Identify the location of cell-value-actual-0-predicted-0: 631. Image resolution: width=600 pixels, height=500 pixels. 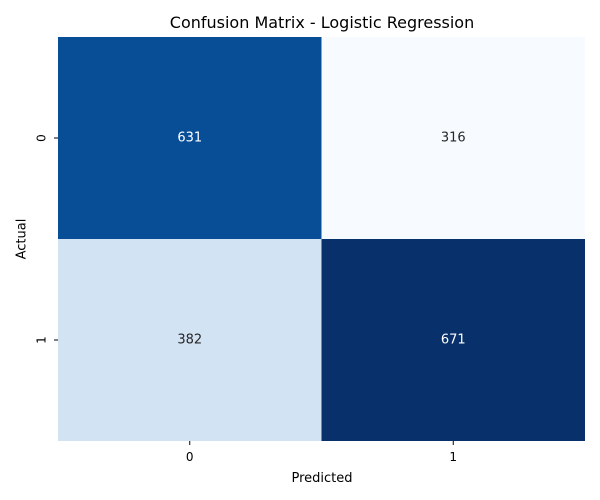
(189, 138).